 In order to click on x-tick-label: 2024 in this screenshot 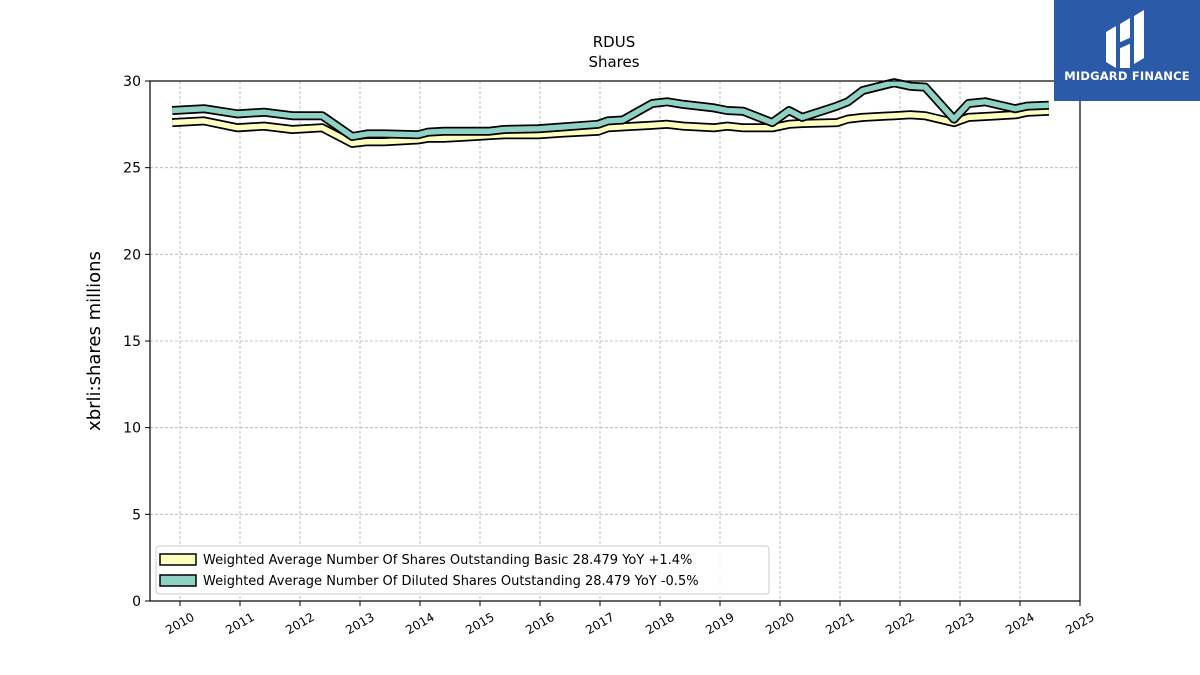, I will do `click(1019, 623)`.